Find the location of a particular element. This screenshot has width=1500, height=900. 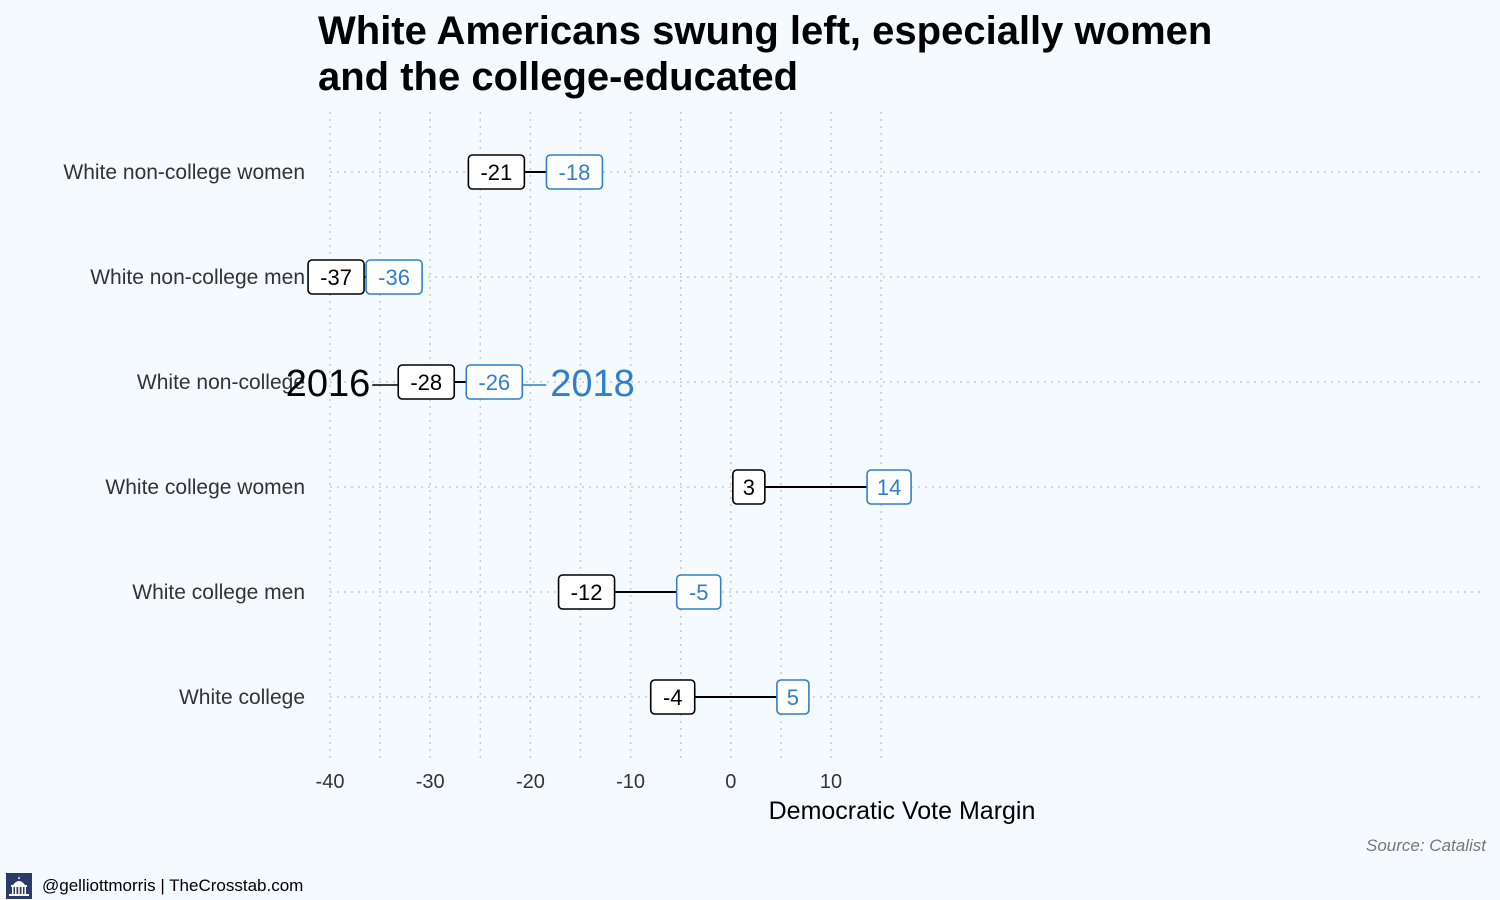

legend-label-2016: 2016 is located at coordinates (328, 384).